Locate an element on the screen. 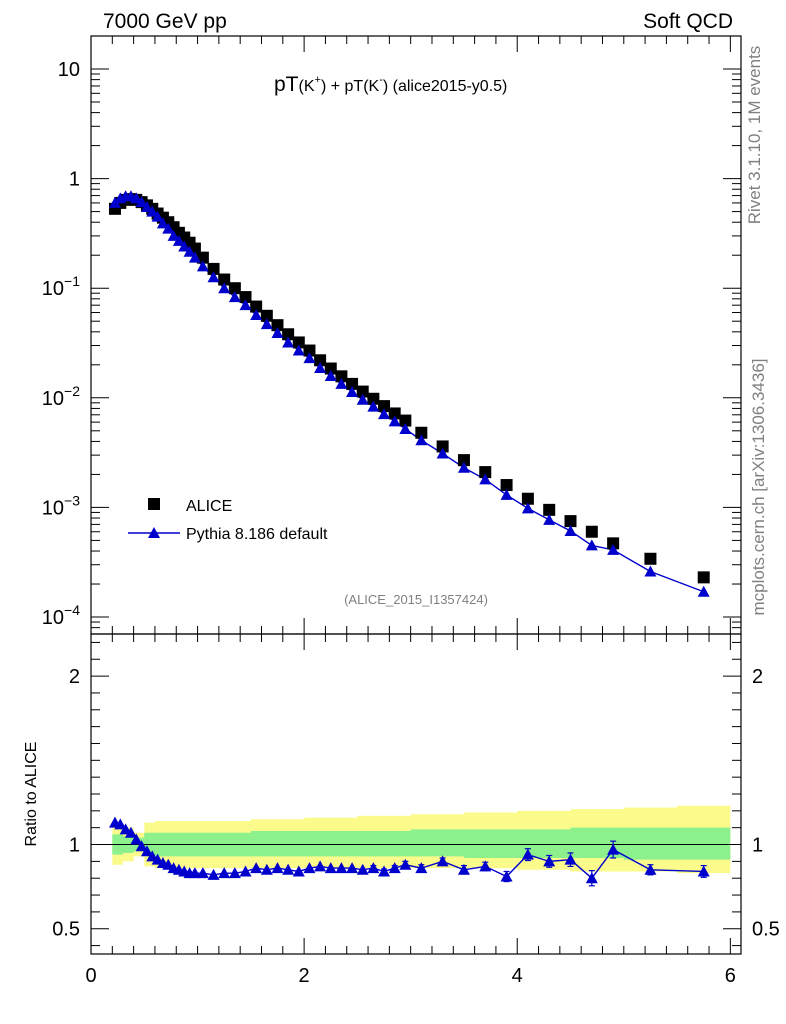 The image size is (786, 1024). mcplots-label: mcplots.cern.ch [arXiv:1306.3436] is located at coordinates (758, 486).